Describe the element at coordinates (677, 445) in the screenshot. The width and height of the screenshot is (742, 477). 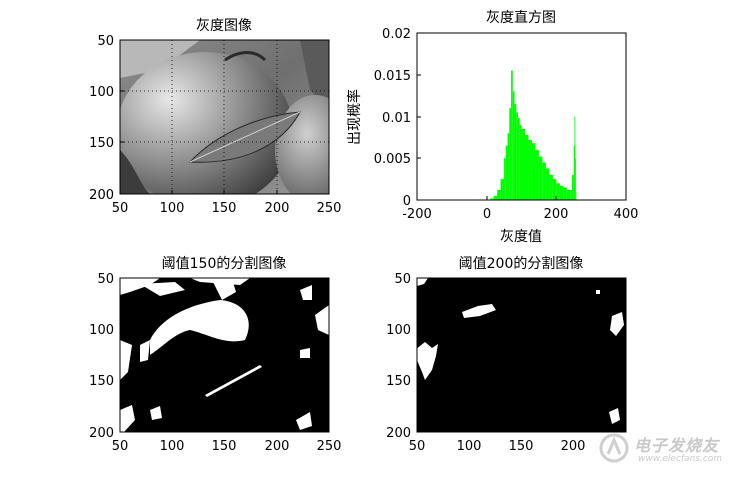
I see `watermark-name: 电子发烧友` at that location.